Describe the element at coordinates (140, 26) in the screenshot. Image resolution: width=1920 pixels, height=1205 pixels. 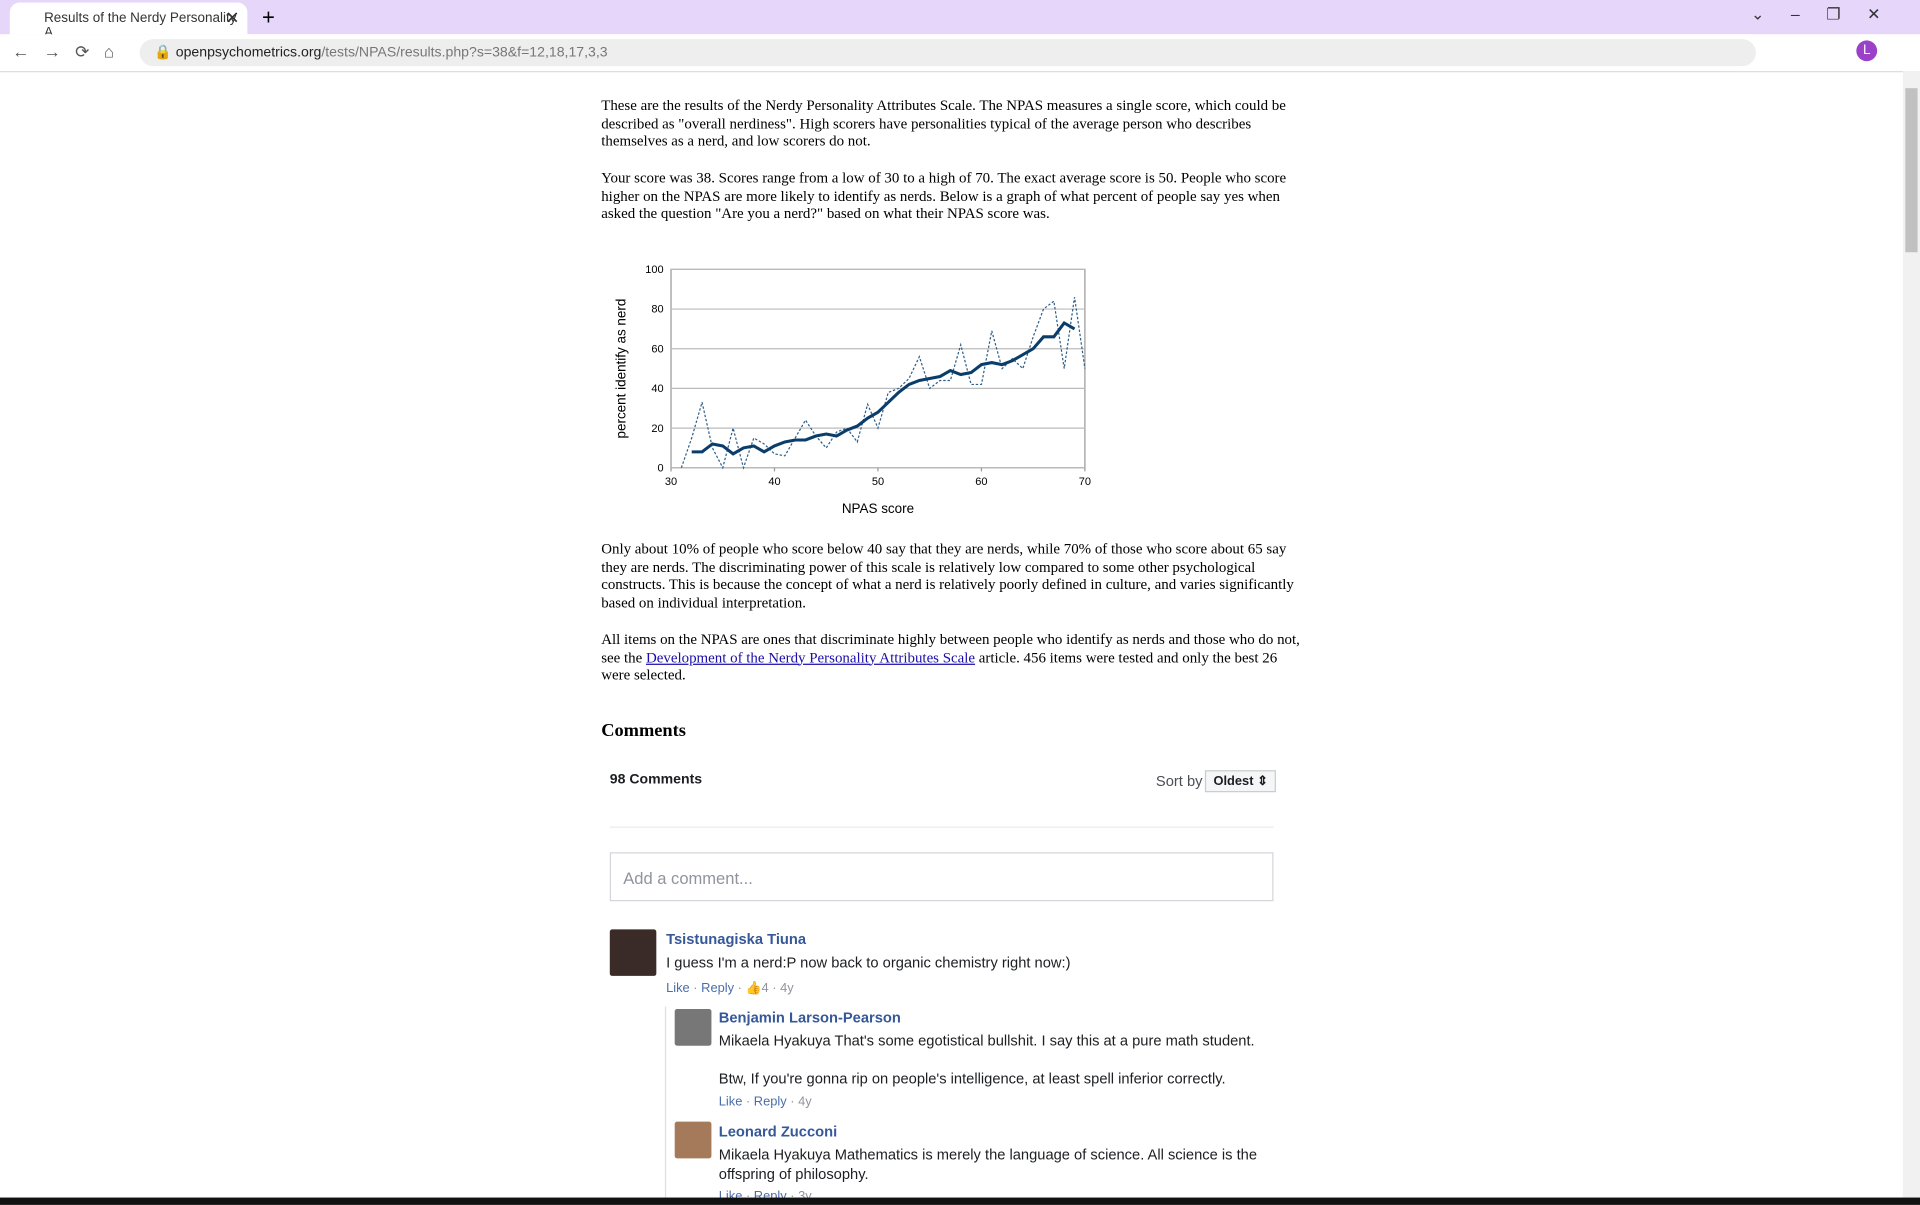
I see `tab-title: Results of the Nerdy Personality A` at that location.